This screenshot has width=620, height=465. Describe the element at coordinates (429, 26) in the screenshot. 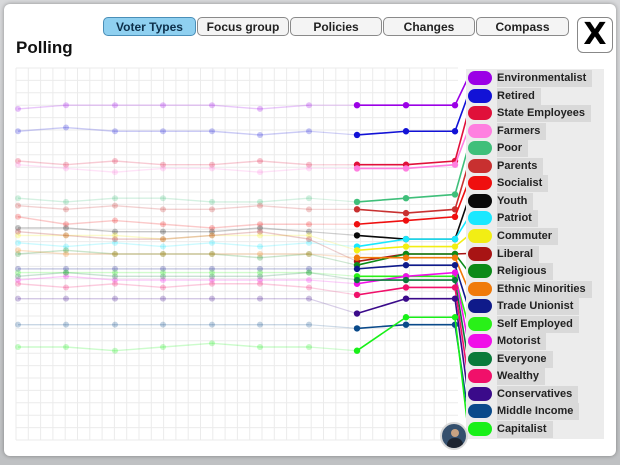

I see `tab-changes: Changes` at that location.